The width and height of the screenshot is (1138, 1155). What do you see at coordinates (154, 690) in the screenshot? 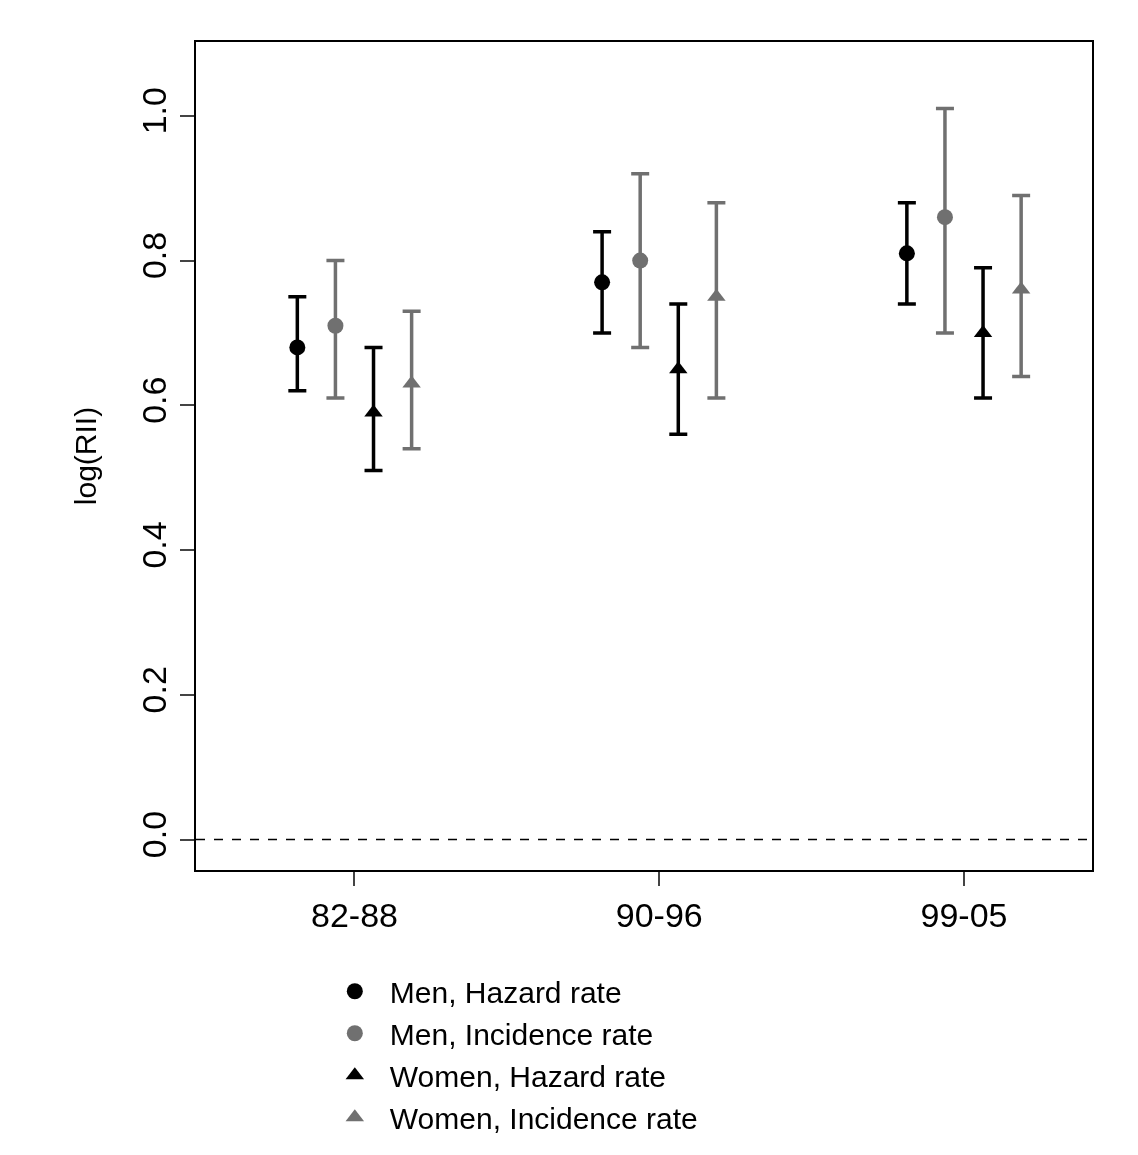
I see `y-tick-label: 0.2` at bounding box center [154, 690].